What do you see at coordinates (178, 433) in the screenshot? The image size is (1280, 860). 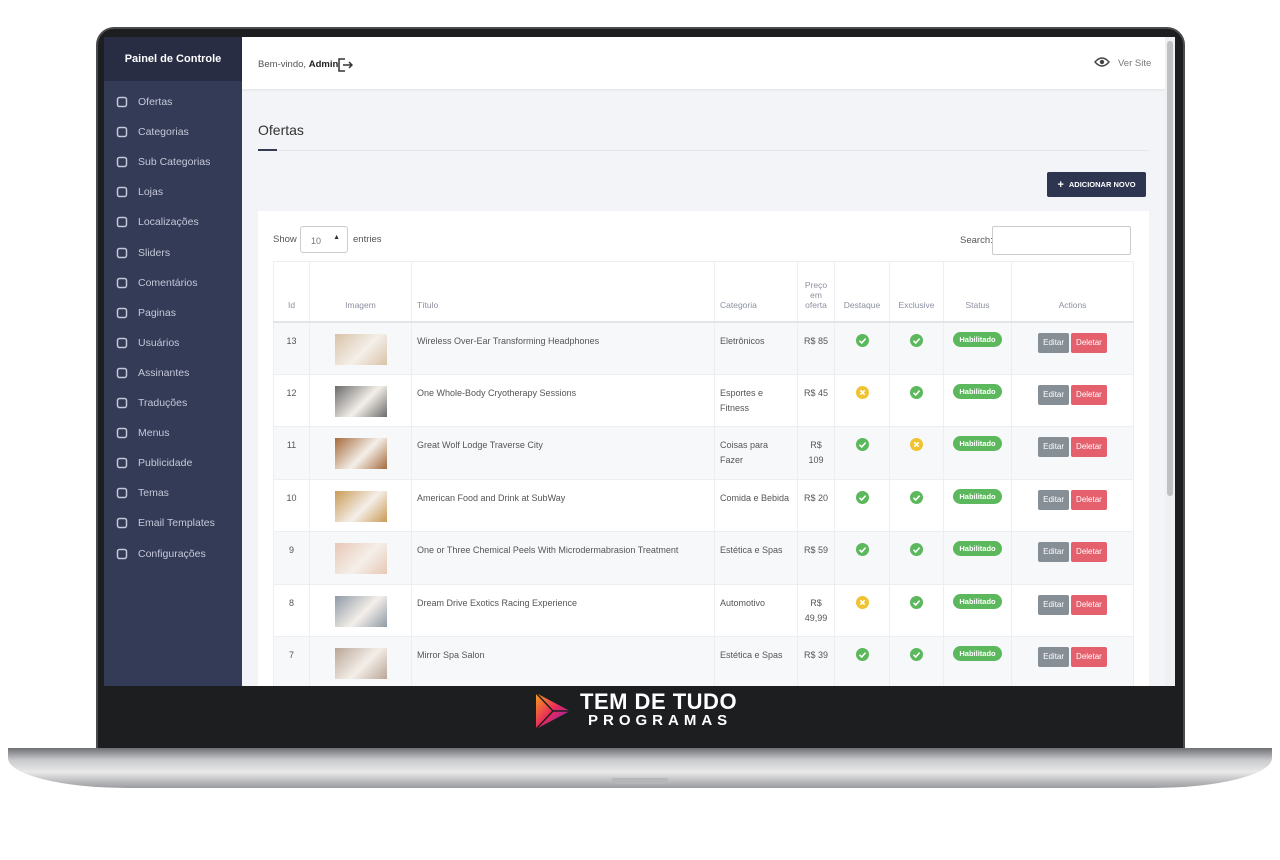 I see `menu-item: Menus` at bounding box center [178, 433].